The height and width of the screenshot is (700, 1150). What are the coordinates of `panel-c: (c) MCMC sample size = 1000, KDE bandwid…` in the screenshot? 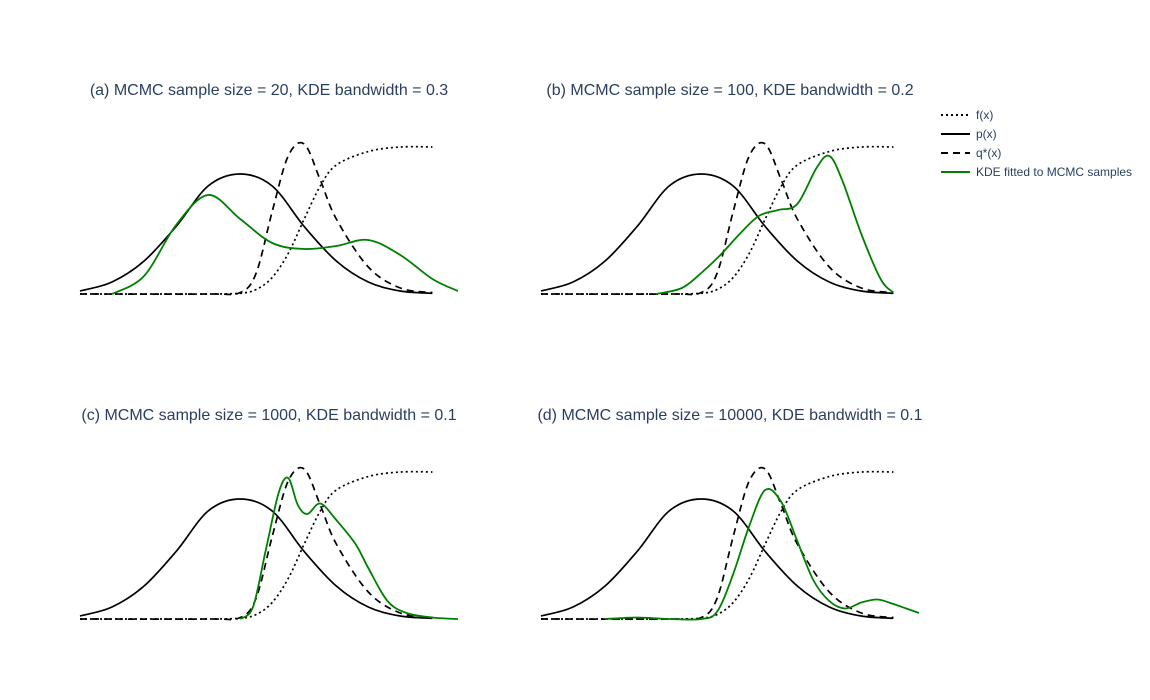 It's located at (269, 514).